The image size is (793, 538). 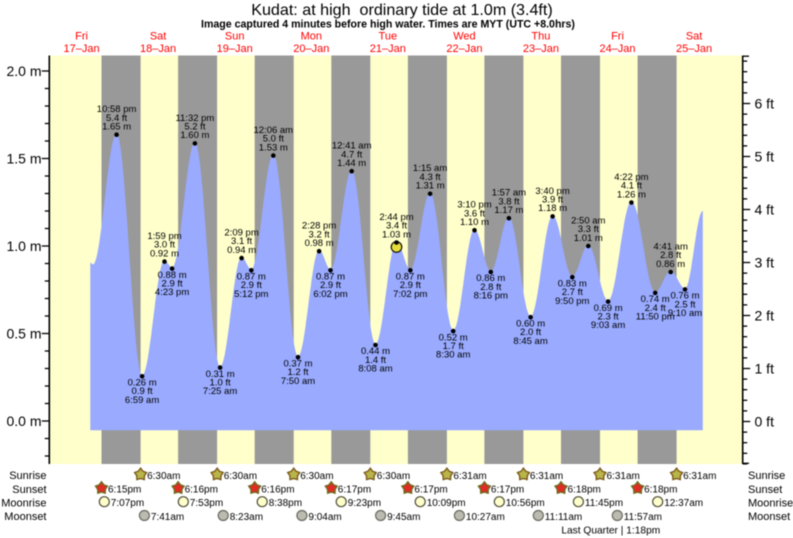 I want to click on svg-text: Fri, so click(x=617, y=37).